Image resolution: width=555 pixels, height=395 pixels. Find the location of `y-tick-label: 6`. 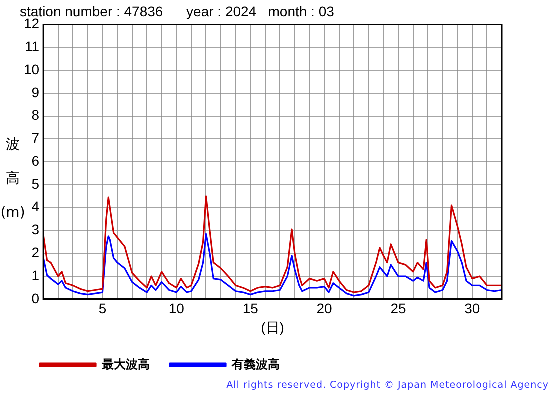

y-tick-label: 6 is located at coordinates (36, 160).